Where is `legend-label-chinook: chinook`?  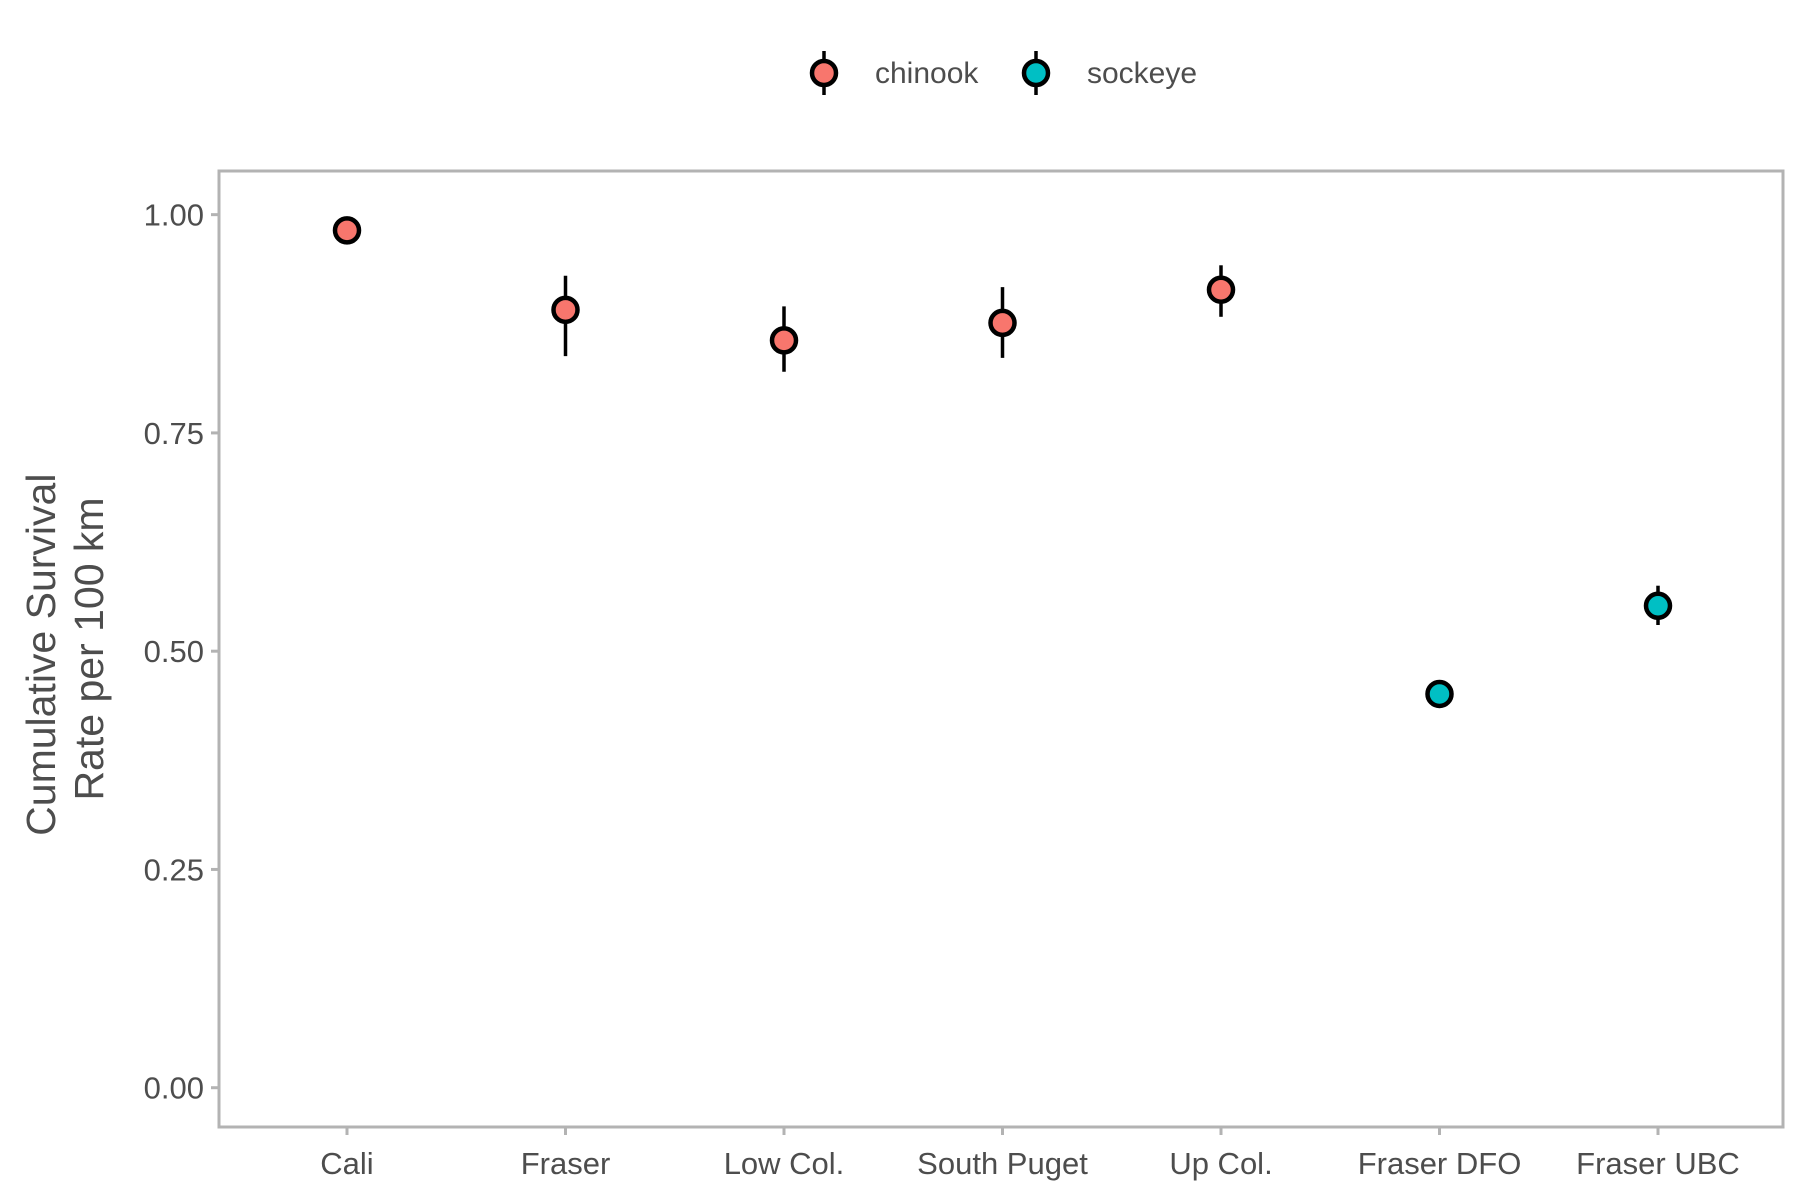
legend-label-chinook: chinook is located at coordinates (927, 73).